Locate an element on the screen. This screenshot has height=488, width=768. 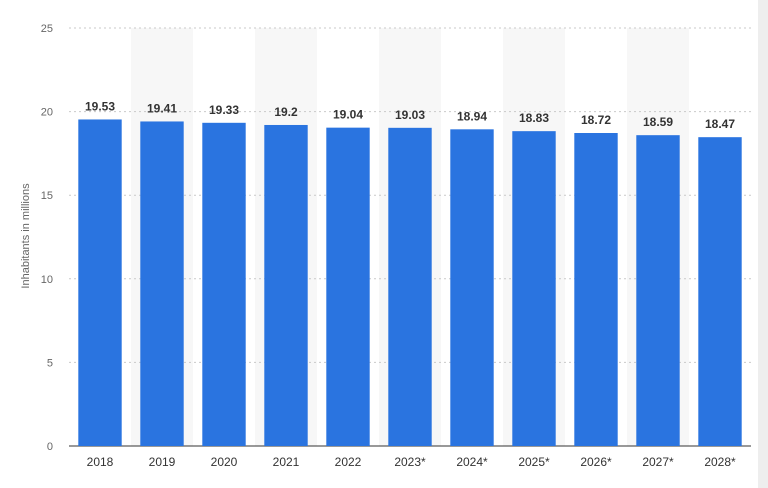
y-tick-label: 10 is located at coordinates (47, 280).